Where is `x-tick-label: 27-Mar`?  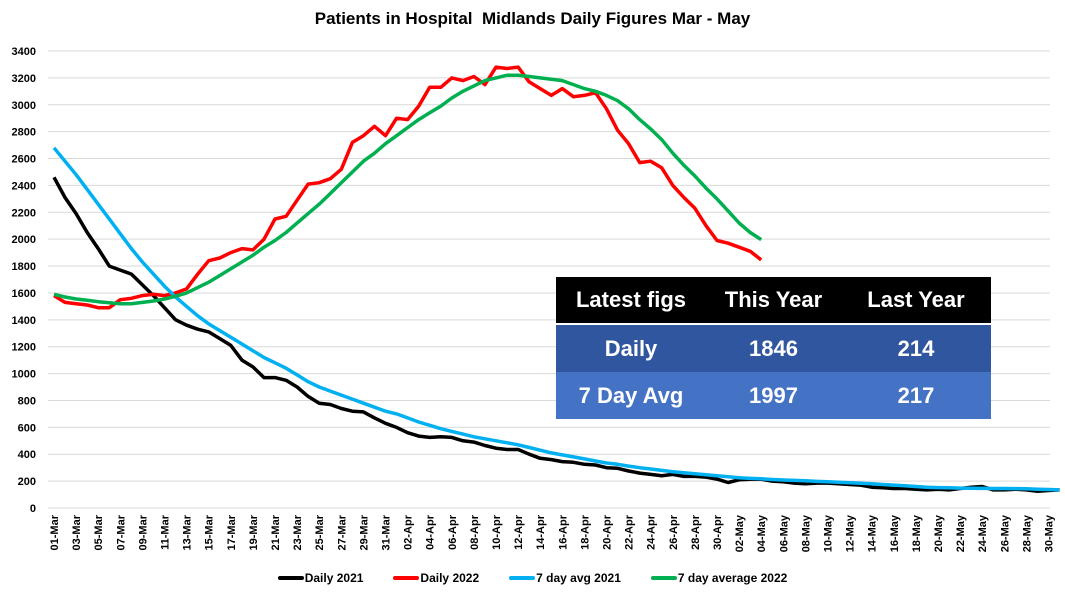
x-tick-label: 27-Mar is located at coordinates (342, 532).